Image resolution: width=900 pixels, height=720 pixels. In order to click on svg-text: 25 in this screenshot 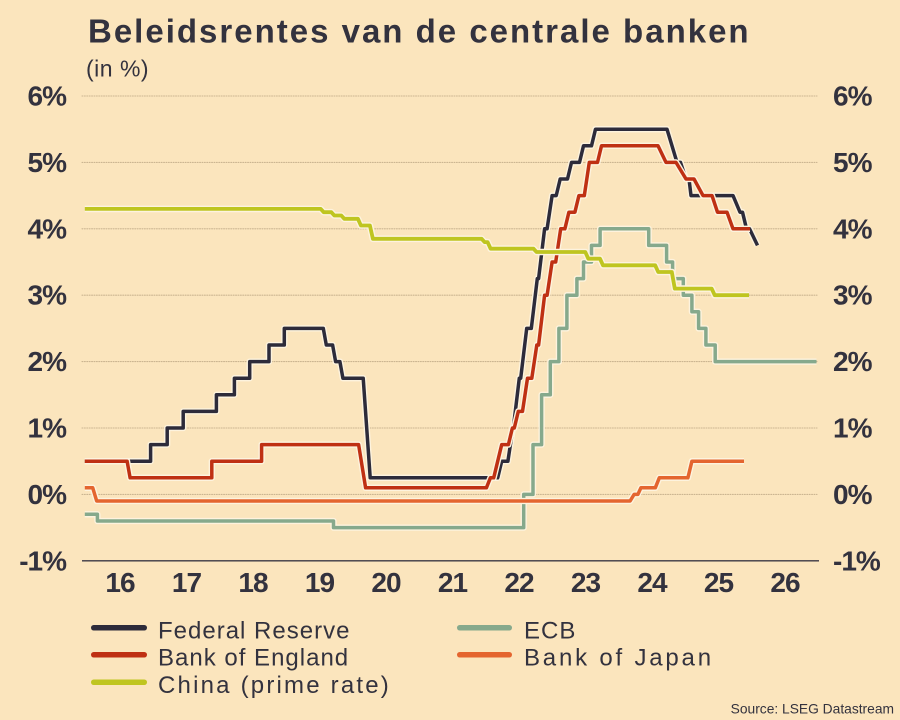, I will do `click(719, 582)`.